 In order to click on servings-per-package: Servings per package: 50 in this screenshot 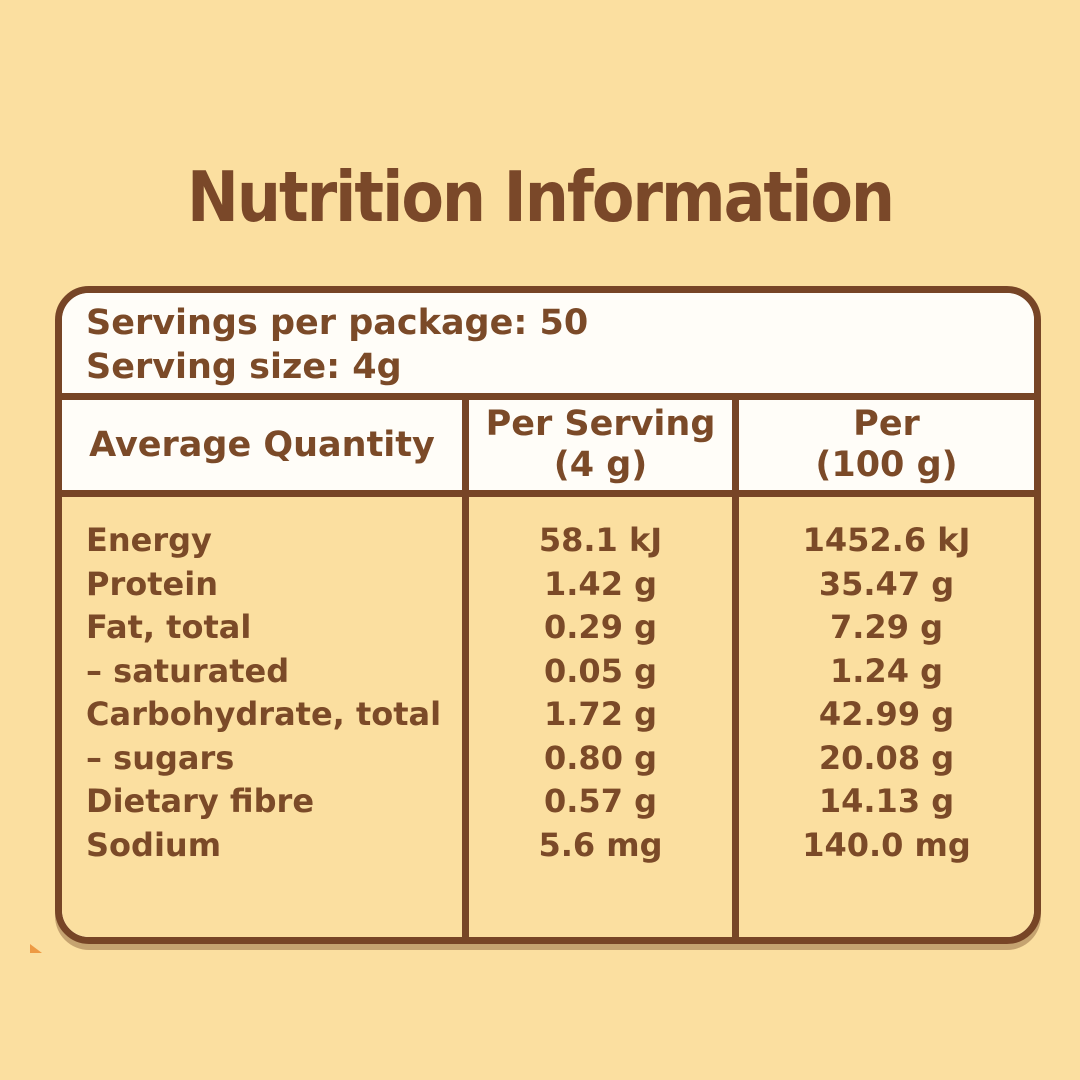, I will do `click(337, 323)`.